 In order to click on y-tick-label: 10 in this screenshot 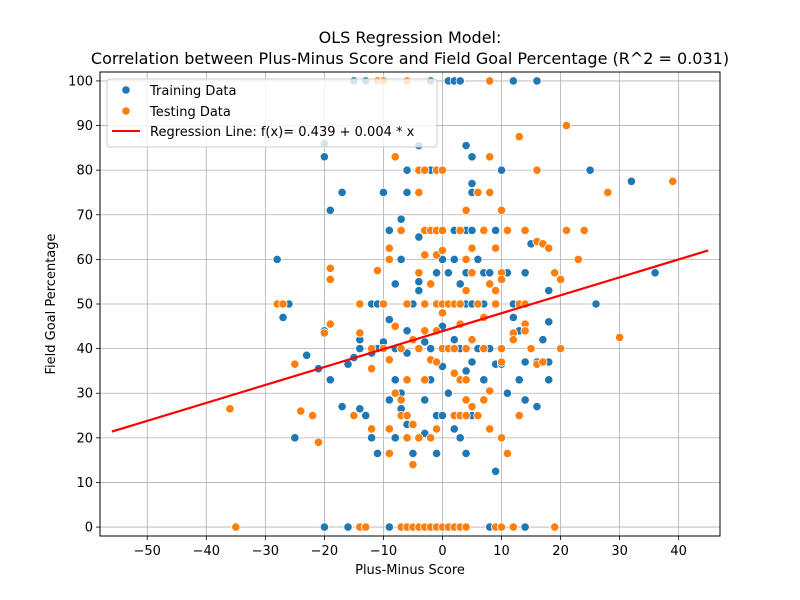, I will do `click(84, 483)`.